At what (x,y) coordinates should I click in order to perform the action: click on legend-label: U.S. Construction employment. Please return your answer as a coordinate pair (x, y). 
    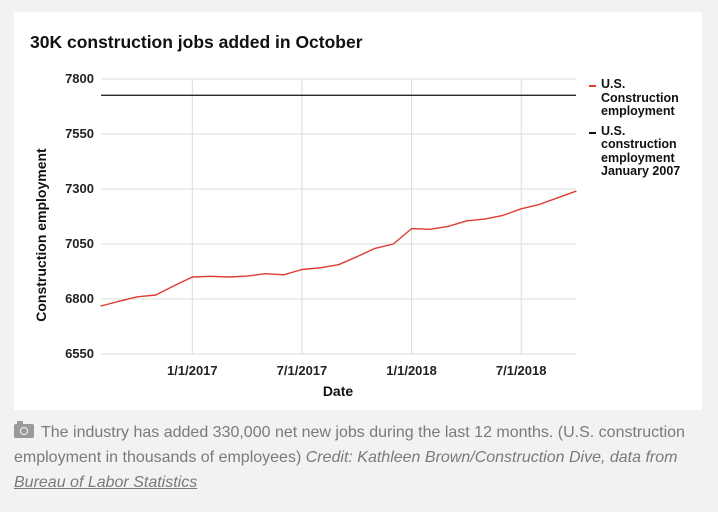
    Looking at the image, I should click on (640, 97).